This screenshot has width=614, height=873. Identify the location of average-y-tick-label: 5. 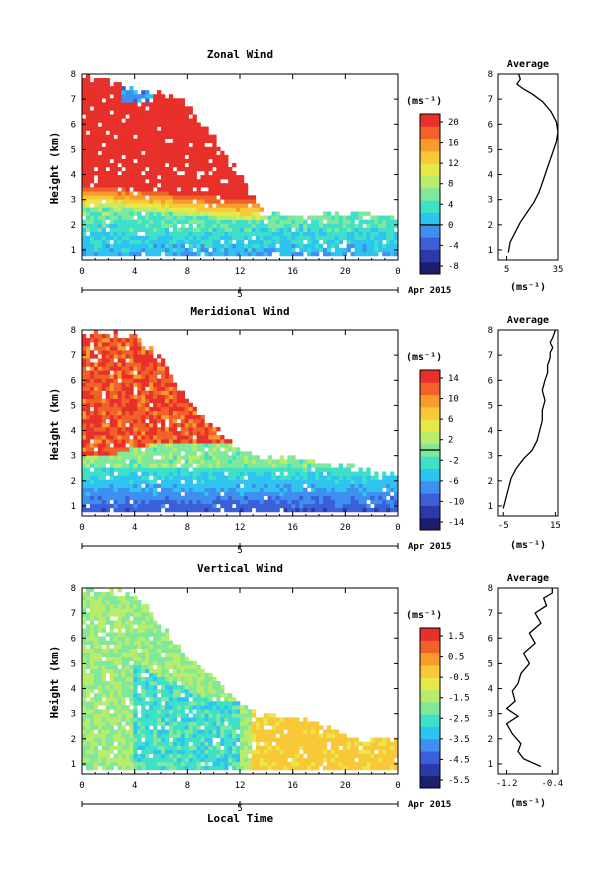
(490, 150).